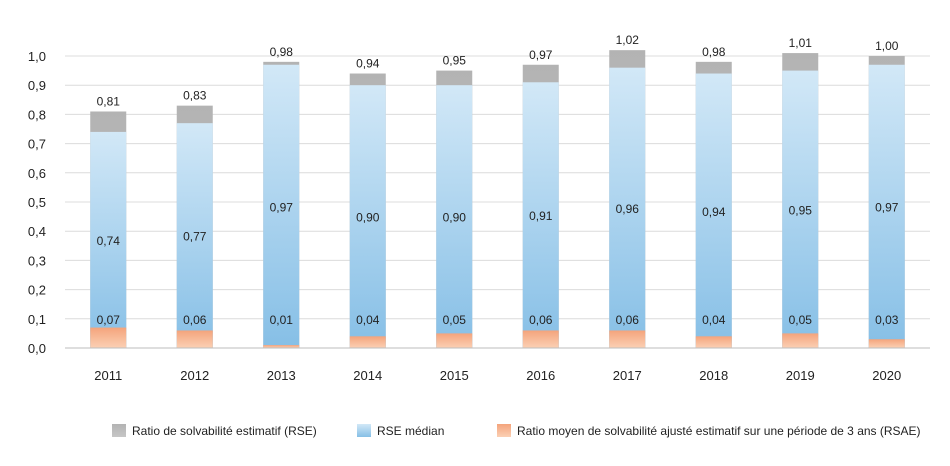  Describe the element at coordinates (37, 348) in the screenshot. I see `y-tick-label: 0,0` at that location.